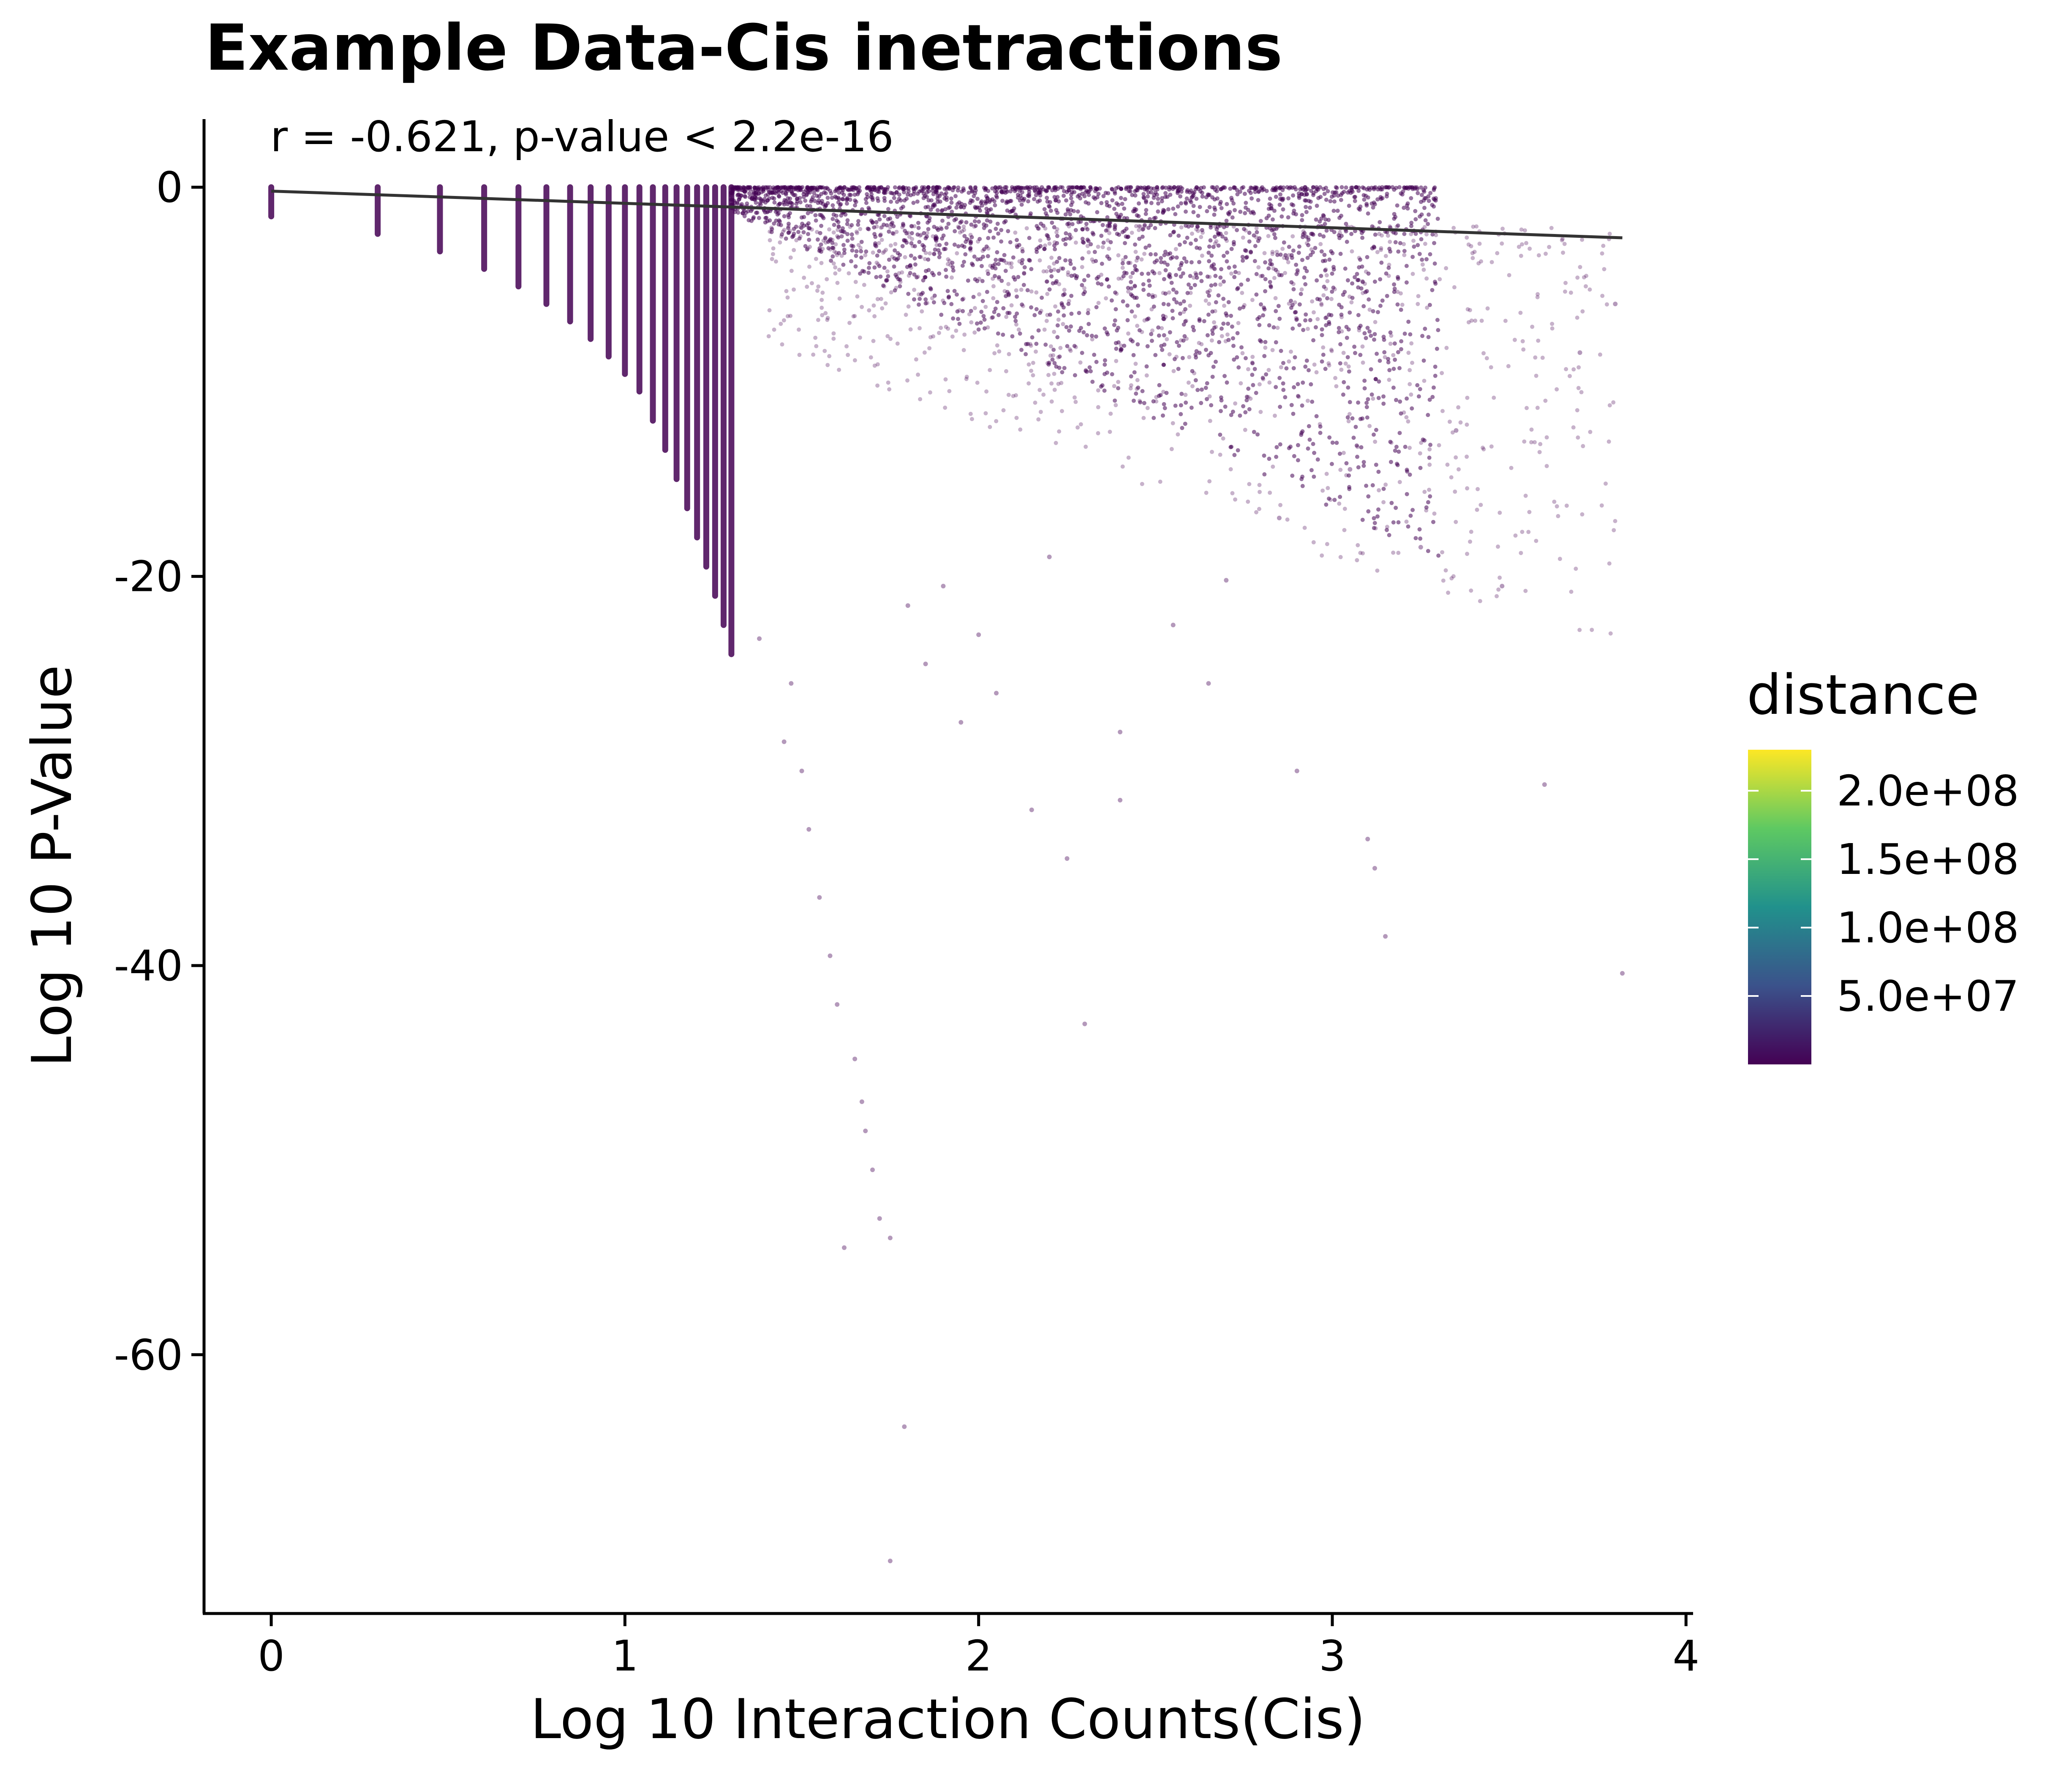 The height and width of the screenshot is (1774, 2072). I want to click on color-legend: distance 5.0e+071.0e+081.5e+082.0e+08, so click(1883, 863).